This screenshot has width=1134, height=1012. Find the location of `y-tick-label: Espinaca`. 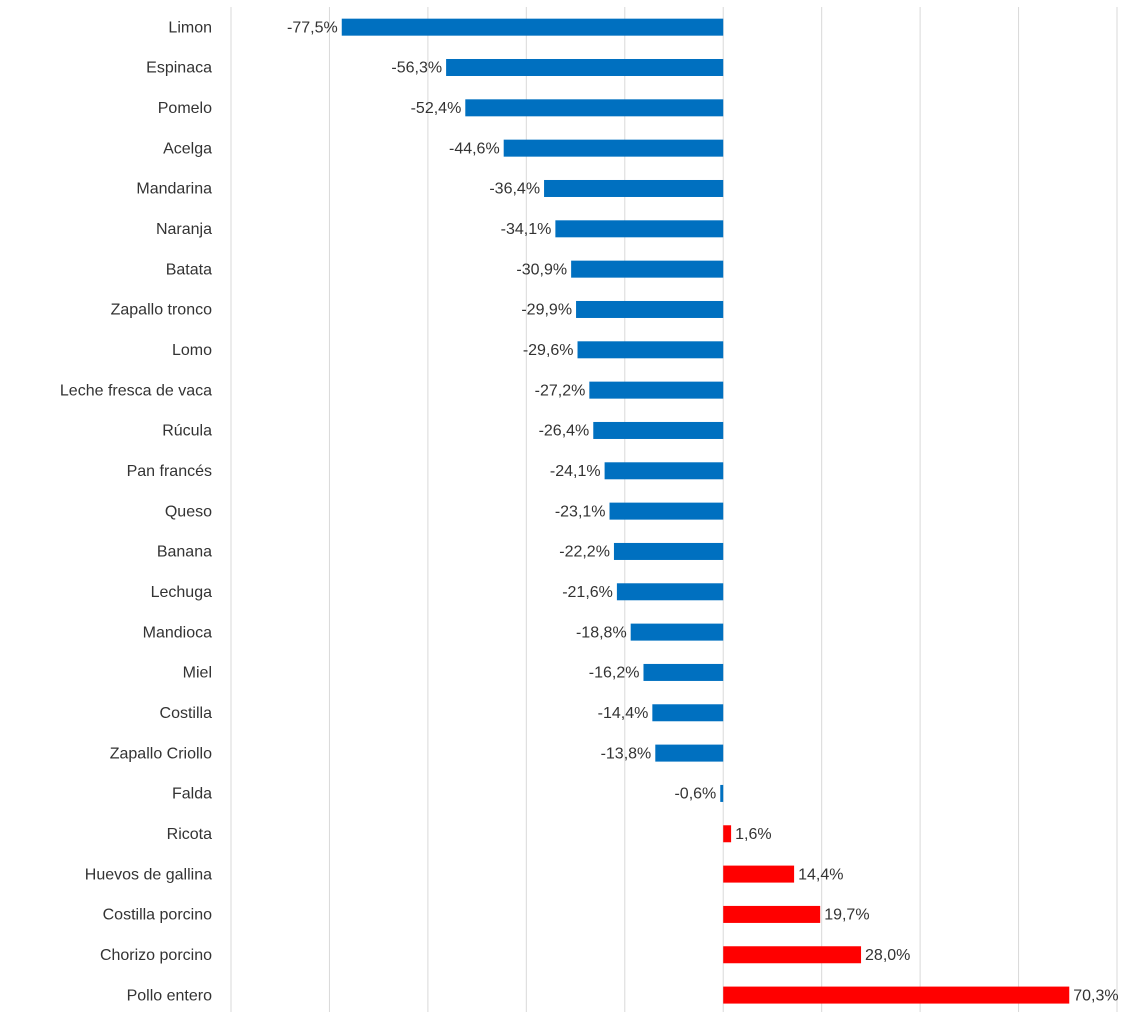

y-tick-label: Espinaca is located at coordinates (179, 68).